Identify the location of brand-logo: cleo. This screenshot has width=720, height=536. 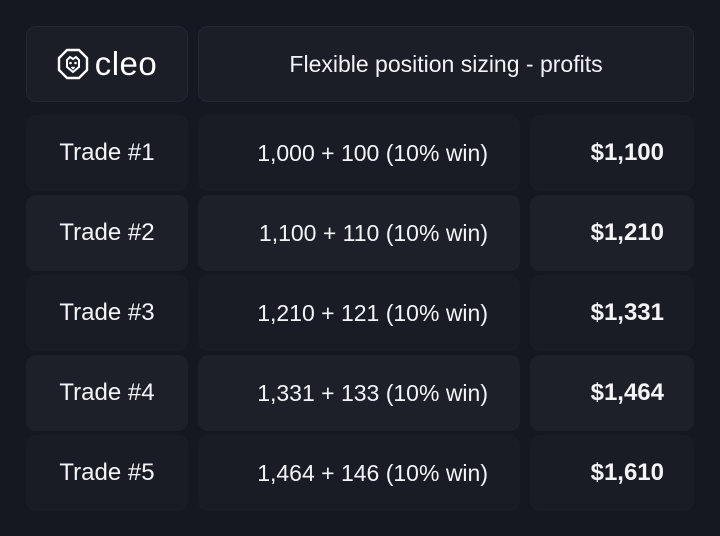
(107, 64).